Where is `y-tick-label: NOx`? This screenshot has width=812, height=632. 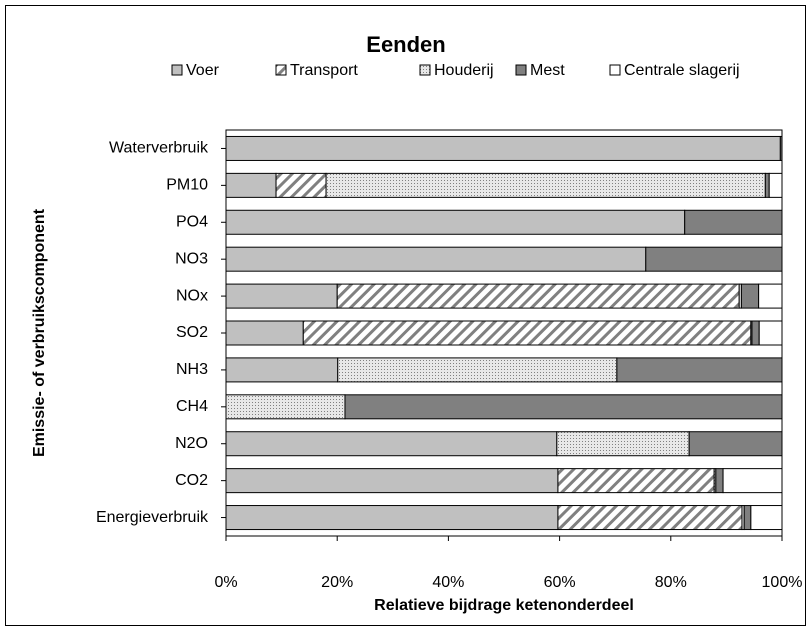 y-tick-label: NOx is located at coordinates (192, 295).